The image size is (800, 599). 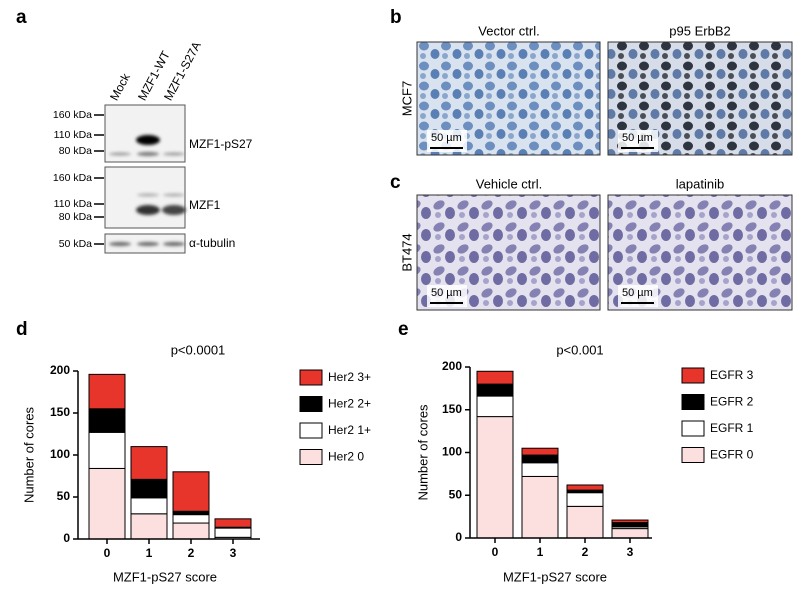 What do you see at coordinates (732, 428) in the screenshot?
I see `legend-label: EGFR 1` at bounding box center [732, 428].